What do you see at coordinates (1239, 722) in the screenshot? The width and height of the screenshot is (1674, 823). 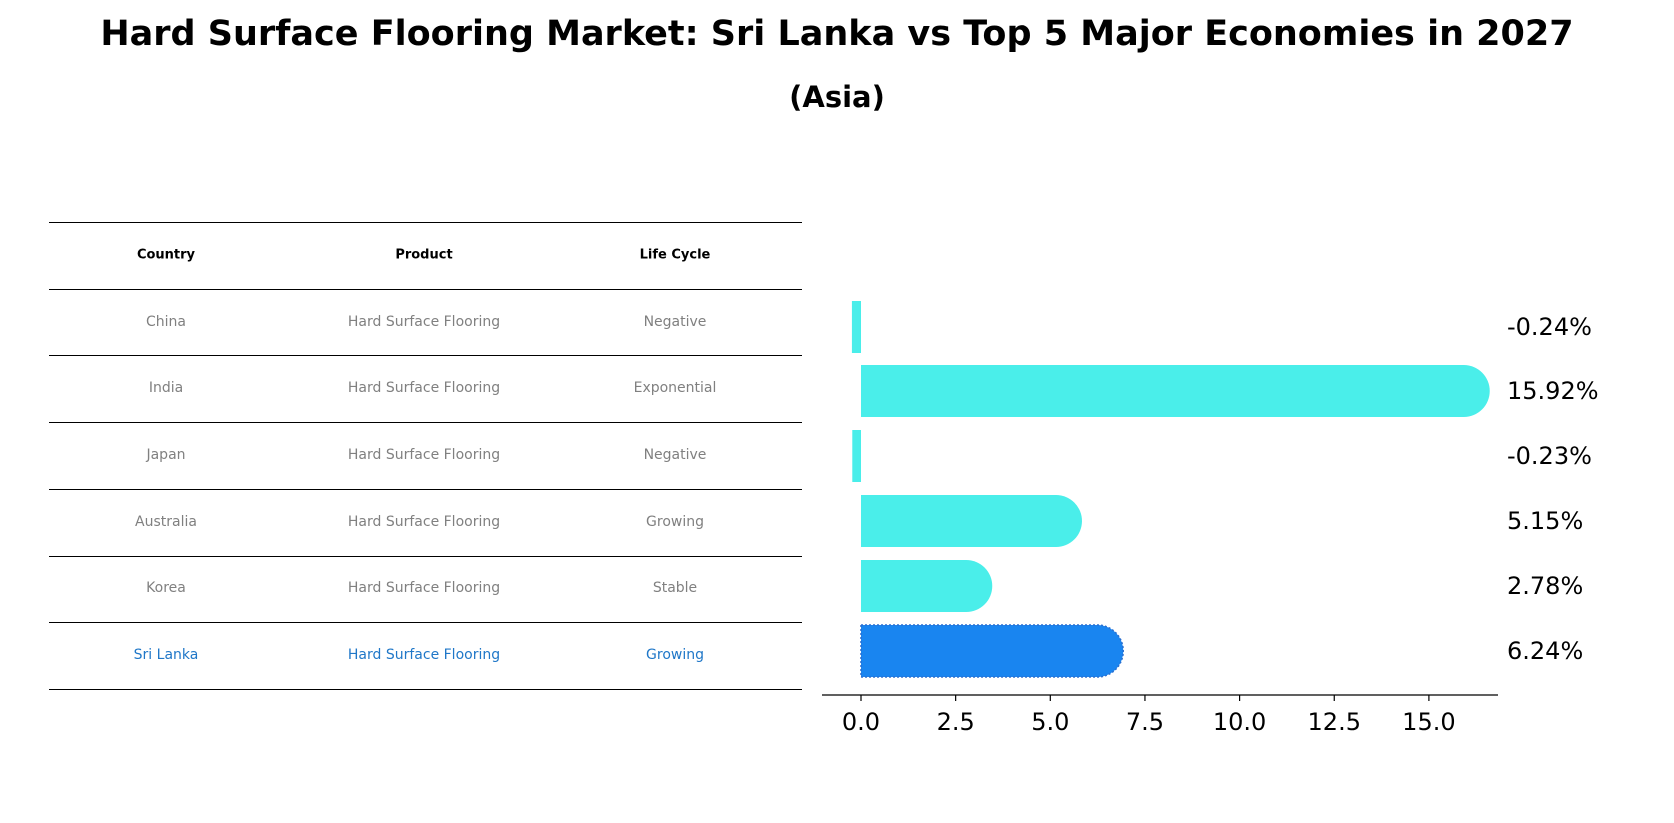 I see `x-tick-label: 10.0` at bounding box center [1239, 722].